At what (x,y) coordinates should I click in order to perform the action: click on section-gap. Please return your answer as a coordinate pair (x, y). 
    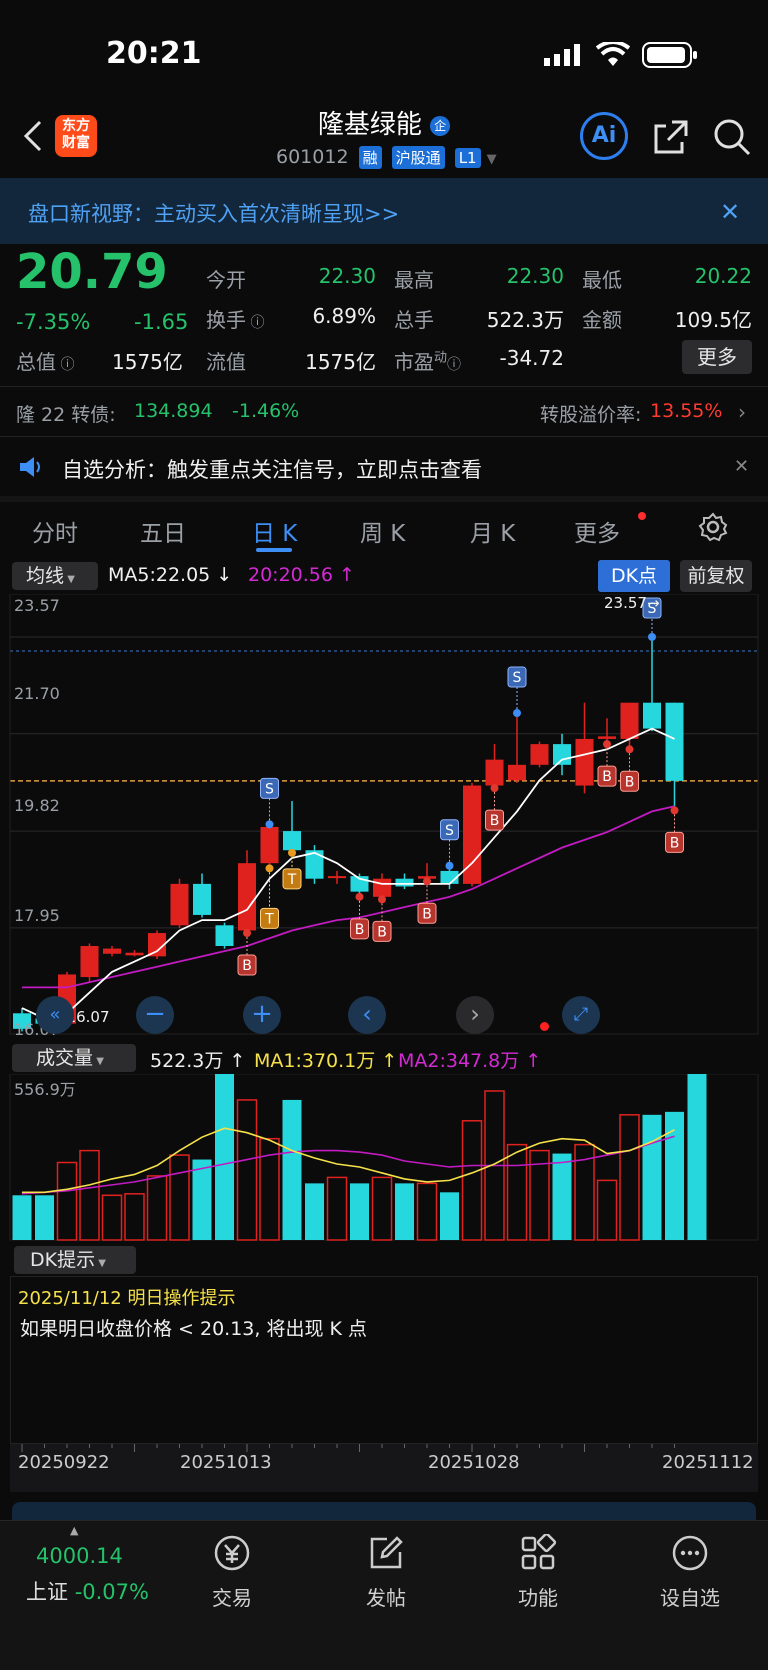
    Looking at the image, I should click on (384, 499).